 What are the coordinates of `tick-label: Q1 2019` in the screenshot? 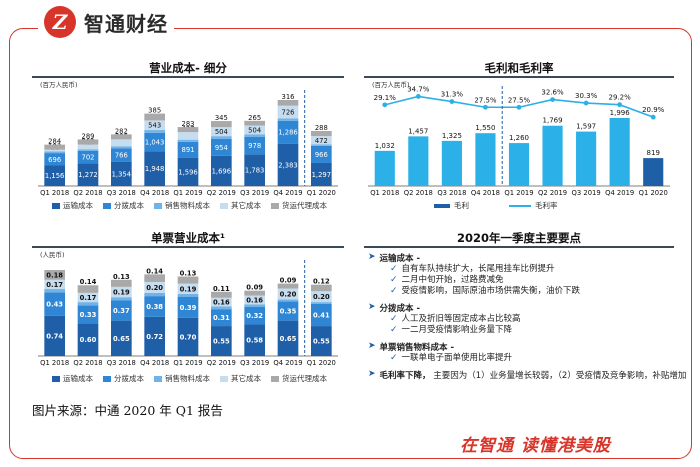 It's located at (518, 193).